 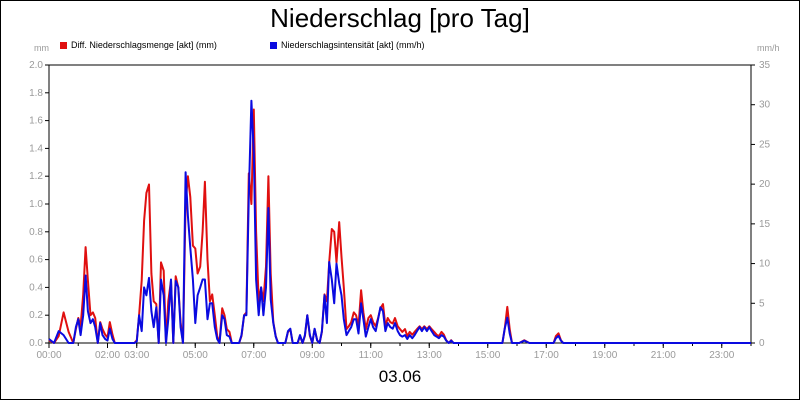 What do you see at coordinates (253, 355) in the screenshot?
I see `x-tick-label: 07:00` at bounding box center [253, 355].